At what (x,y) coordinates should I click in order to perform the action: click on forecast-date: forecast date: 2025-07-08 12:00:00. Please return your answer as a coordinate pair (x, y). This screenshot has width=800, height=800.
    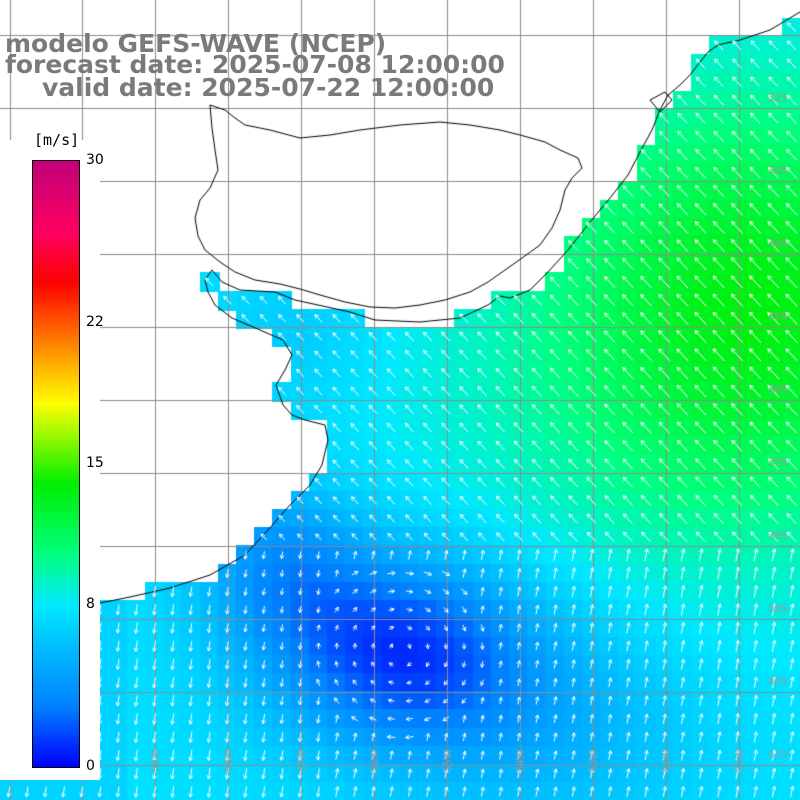
    Looking at the image, I should click on (255, 64).